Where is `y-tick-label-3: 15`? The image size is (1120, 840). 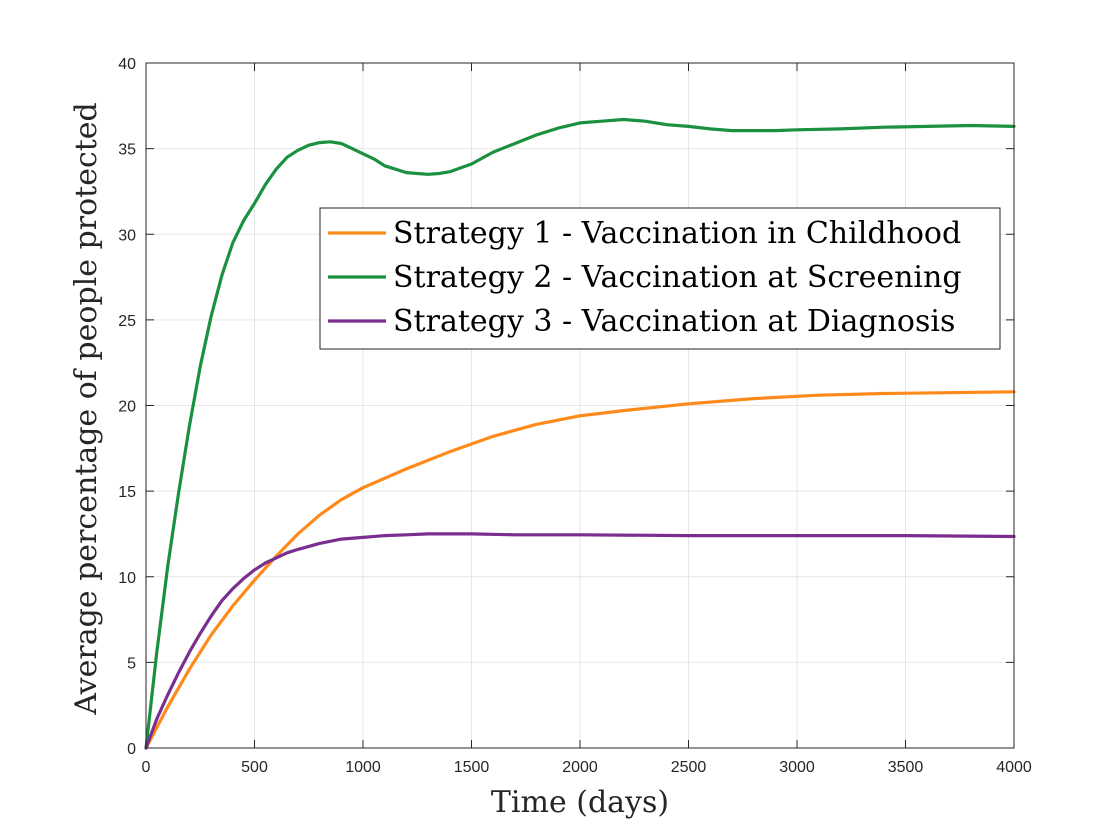
y-tick-label-3: 15 is located at coordinates (127, 492).